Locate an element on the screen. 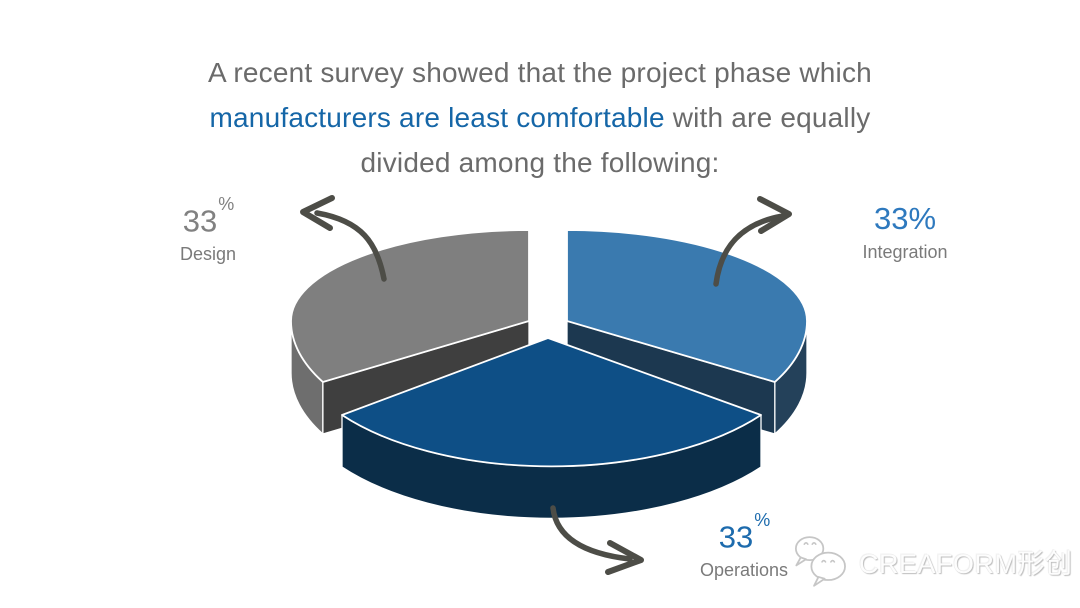  arrow-integration is located at coordinates (749, 250).